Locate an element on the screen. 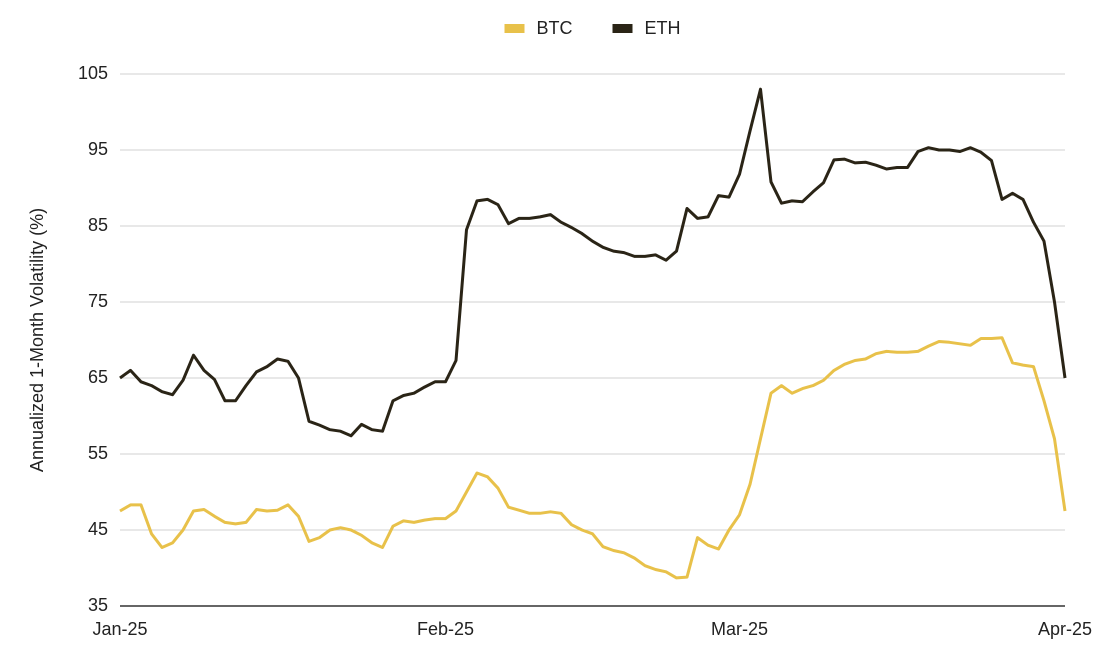  y-tick-label: 55 is located at coordinates (98, 453).